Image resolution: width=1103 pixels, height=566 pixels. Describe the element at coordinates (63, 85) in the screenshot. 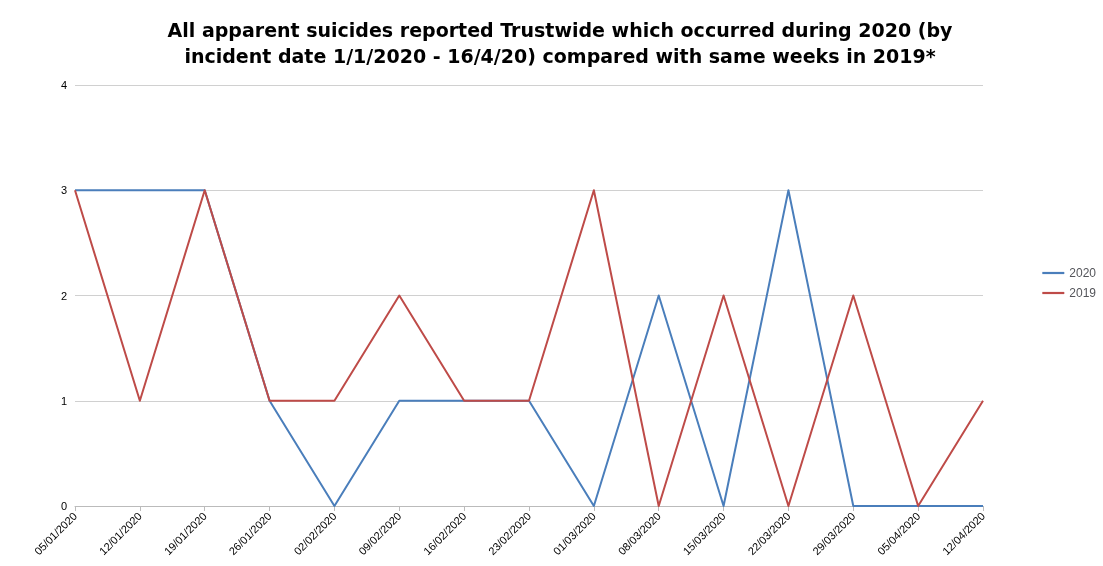

I see `y-tick-label: 4` at that location.